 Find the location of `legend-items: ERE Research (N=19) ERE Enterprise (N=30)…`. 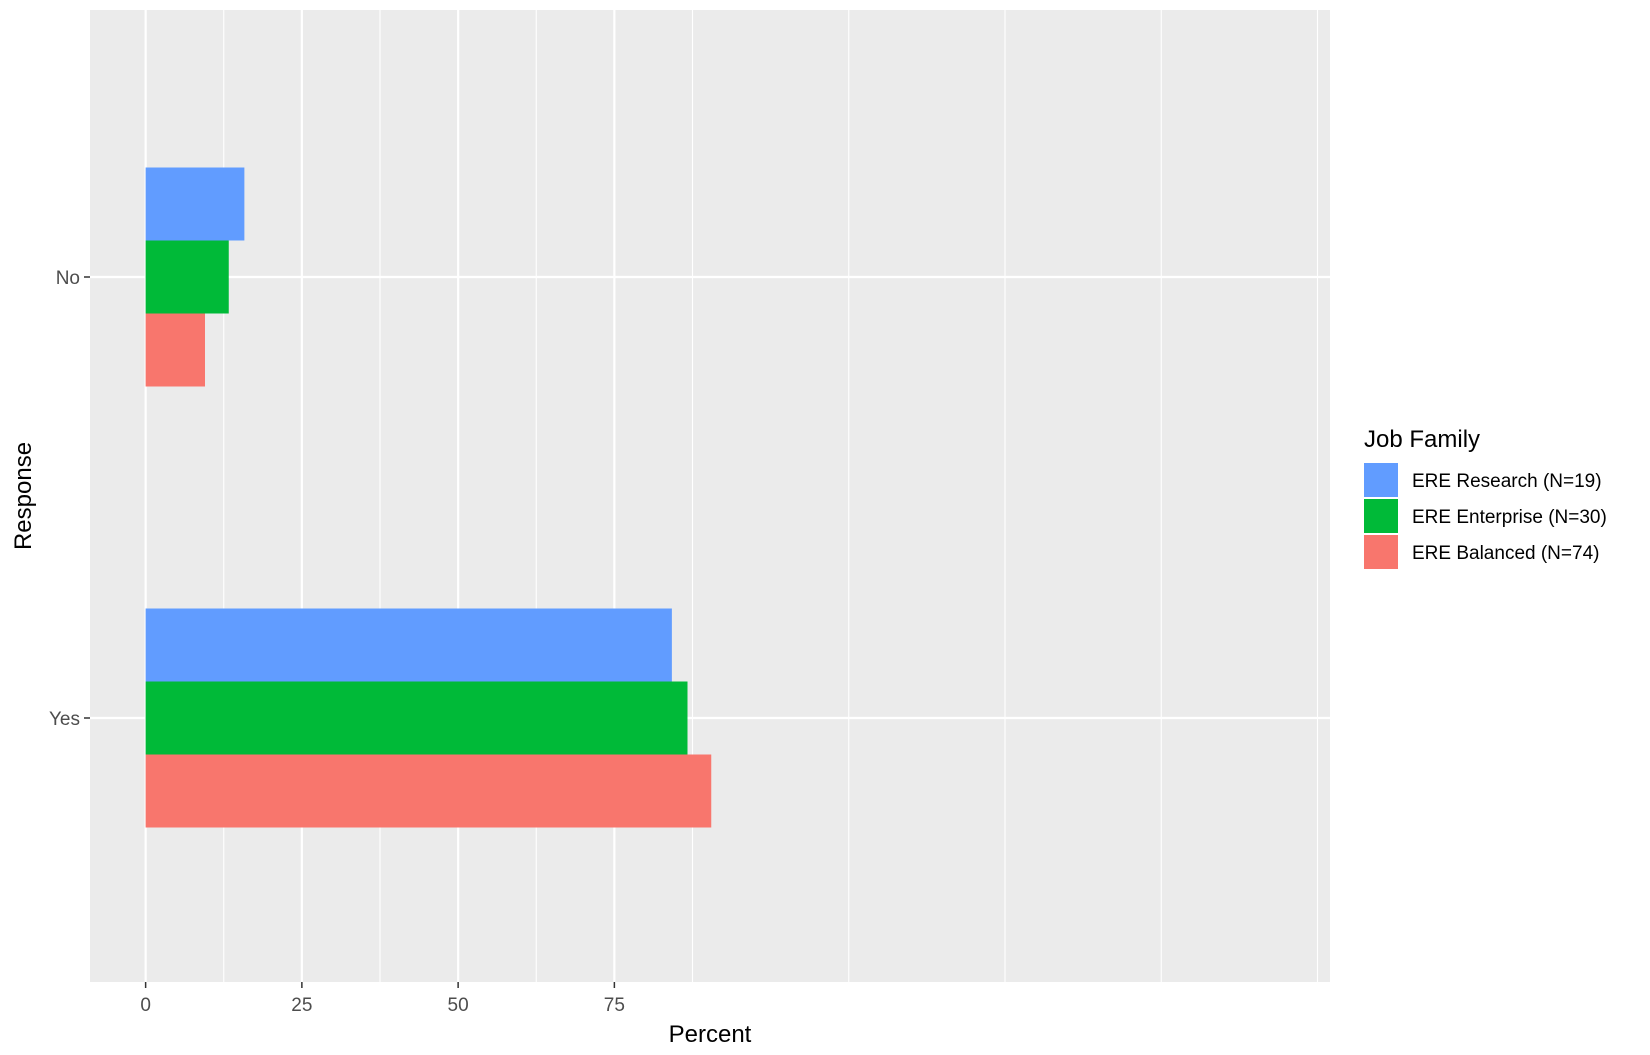

legend-items: ERE Research (N=19) ERE Enterprise (N=30)… is located at coordinates (1485, 516).